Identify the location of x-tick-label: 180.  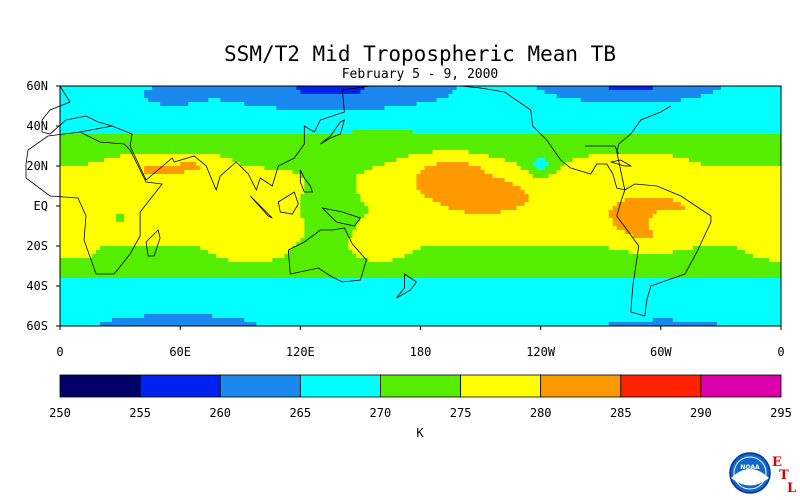
(421, 352).